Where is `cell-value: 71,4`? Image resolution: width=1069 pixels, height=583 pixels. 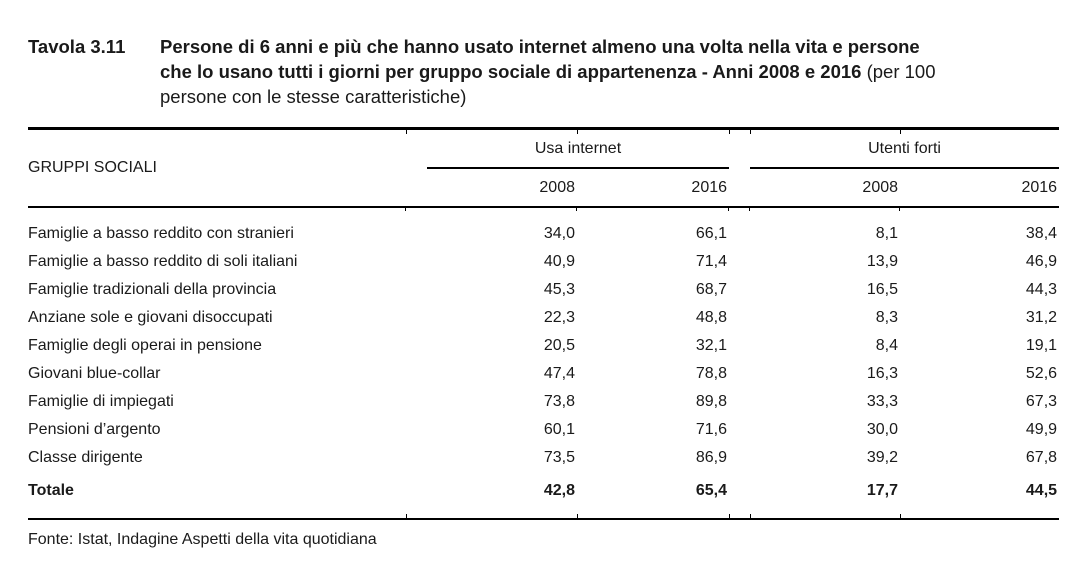
cell-value: 71,4 is located at coordinates (711, 261).